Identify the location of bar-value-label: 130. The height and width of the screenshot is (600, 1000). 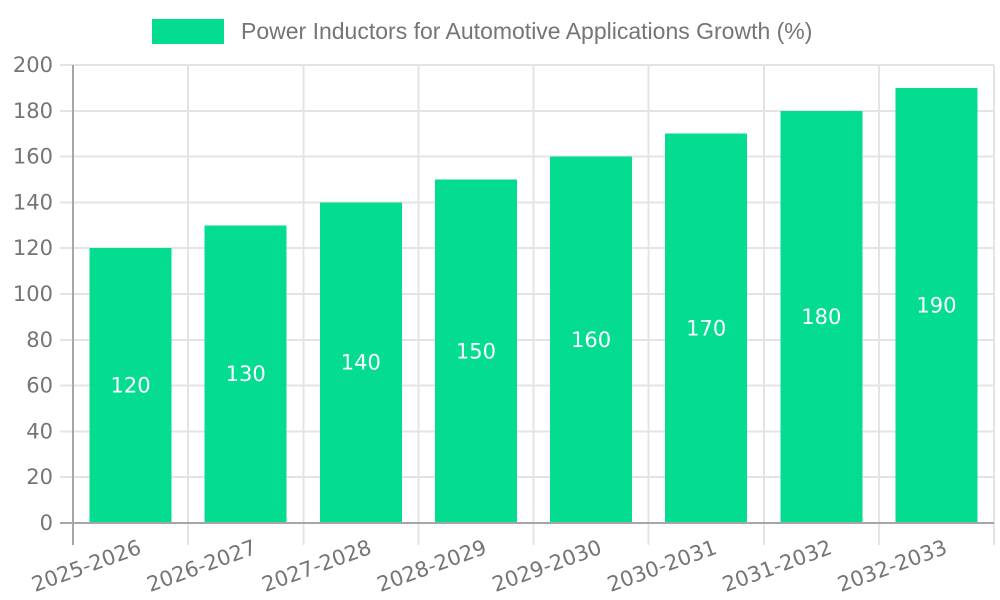
(246, 374).